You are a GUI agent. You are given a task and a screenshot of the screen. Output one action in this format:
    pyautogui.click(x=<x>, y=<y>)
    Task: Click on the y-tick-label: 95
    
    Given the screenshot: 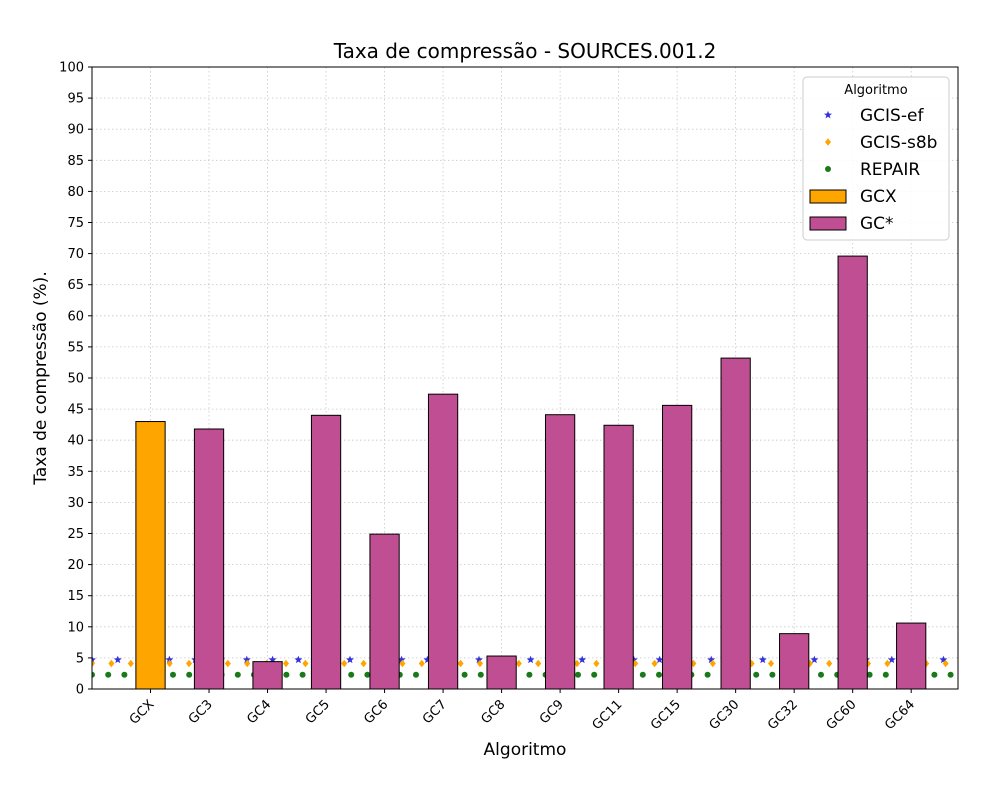 What is the action you would take?
    pyautogui.click(x=75, y=99)
    